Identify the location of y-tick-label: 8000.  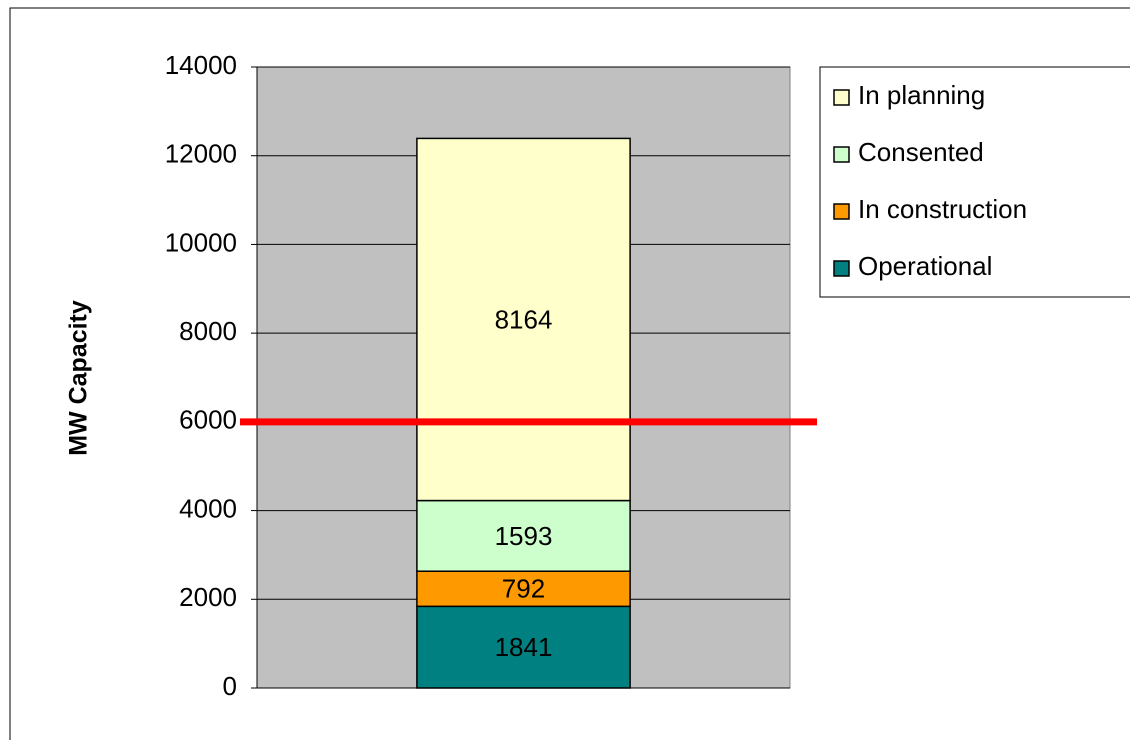
(208, 331).